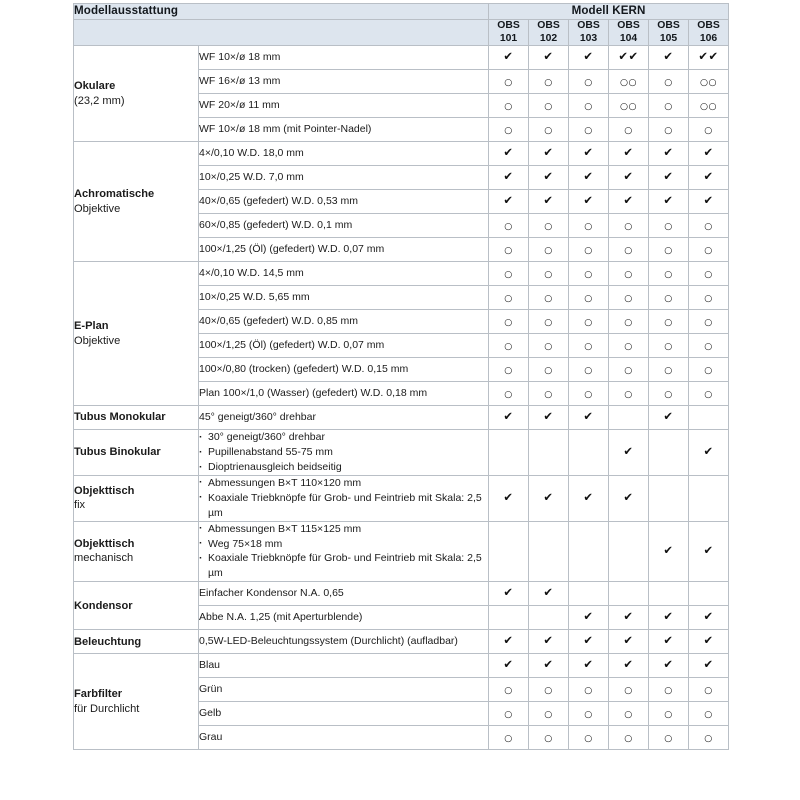  What do you see at coordinates (343, 346) in the screenshot?
I see `feature-cell: 100×/1,25 (Öl) (gefedert) W.D. 0,07 mm` at bounding box center [343, 346].